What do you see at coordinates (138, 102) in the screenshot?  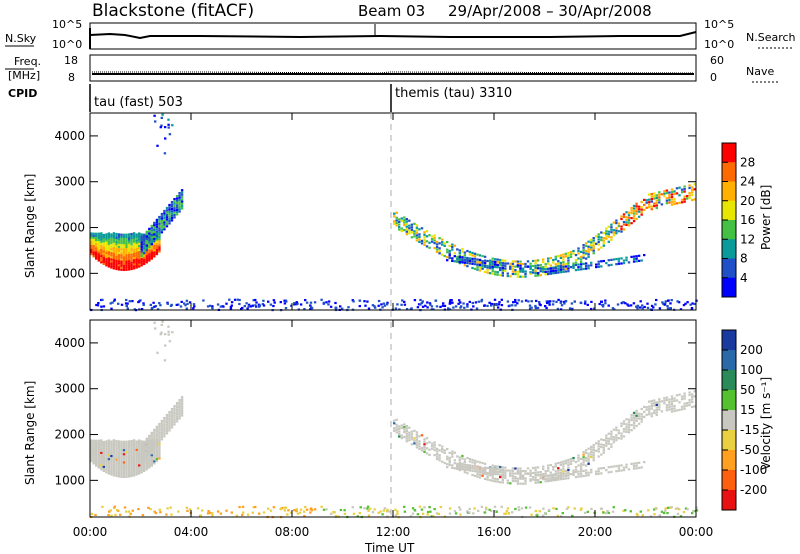 I see `cpid-segment-0: tau (fast) 503` at bounding box center [138, 102].